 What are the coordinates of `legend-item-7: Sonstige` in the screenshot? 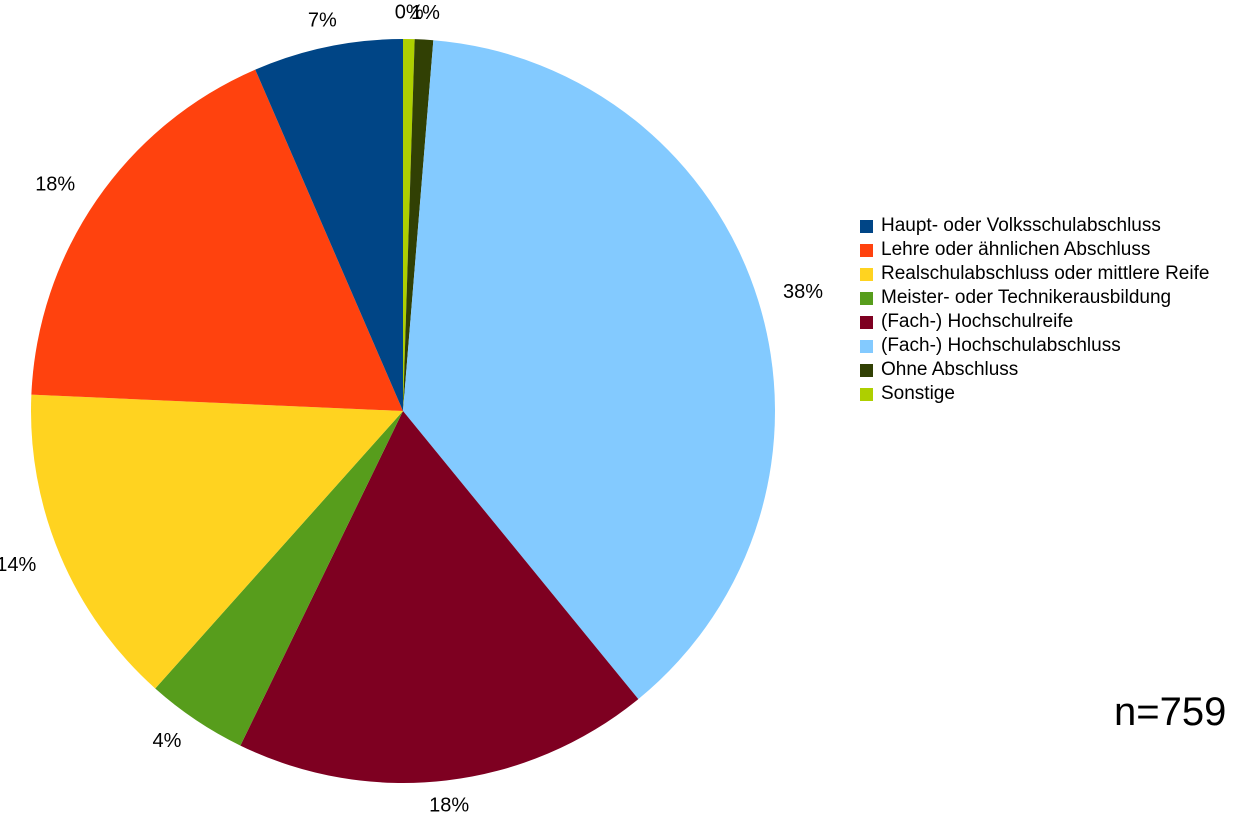 It's located at (1052, 394).